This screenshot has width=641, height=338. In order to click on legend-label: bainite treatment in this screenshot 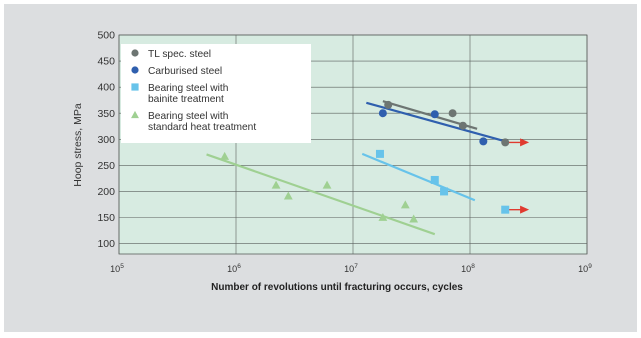, I will do `click(186, 99)`.